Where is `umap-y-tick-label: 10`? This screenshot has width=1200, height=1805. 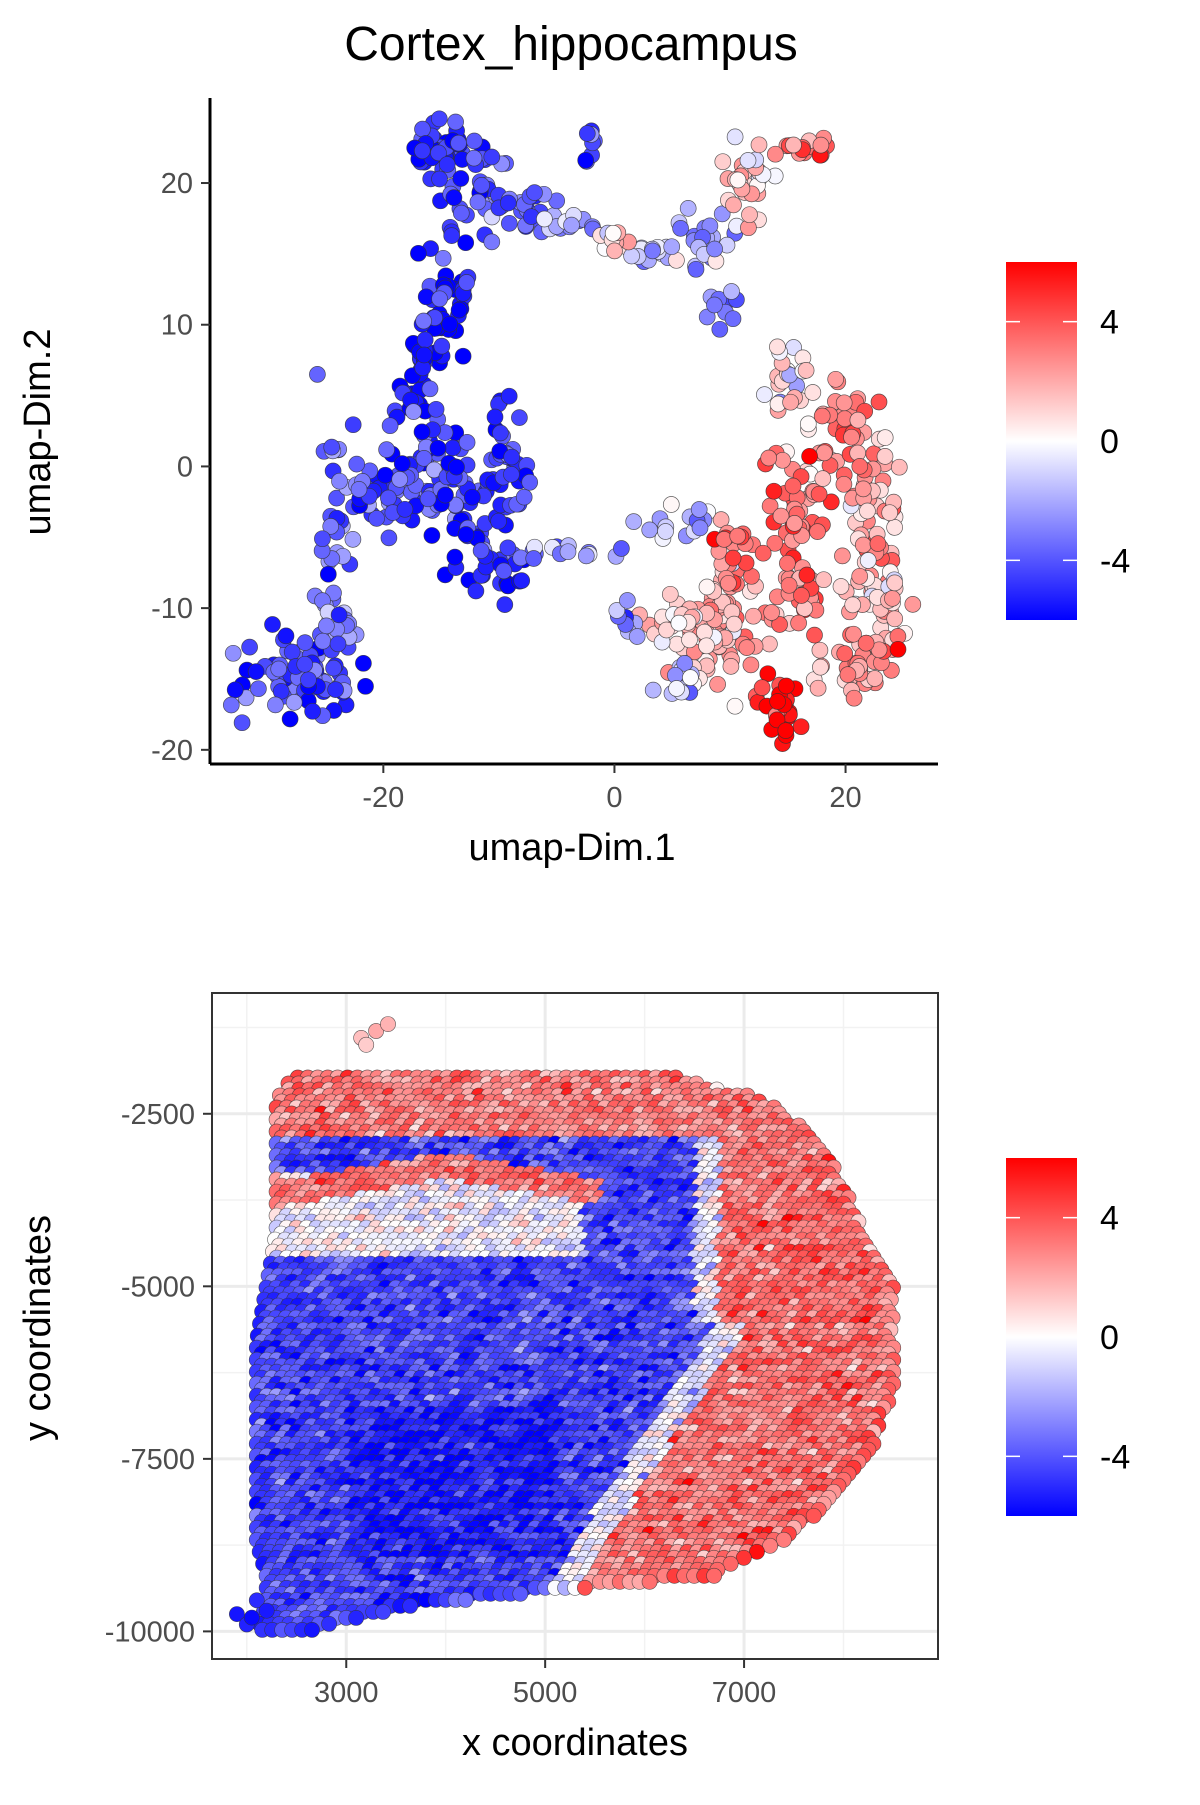 umap-y-tick-label: 10 is located at coordinates (177, 326).